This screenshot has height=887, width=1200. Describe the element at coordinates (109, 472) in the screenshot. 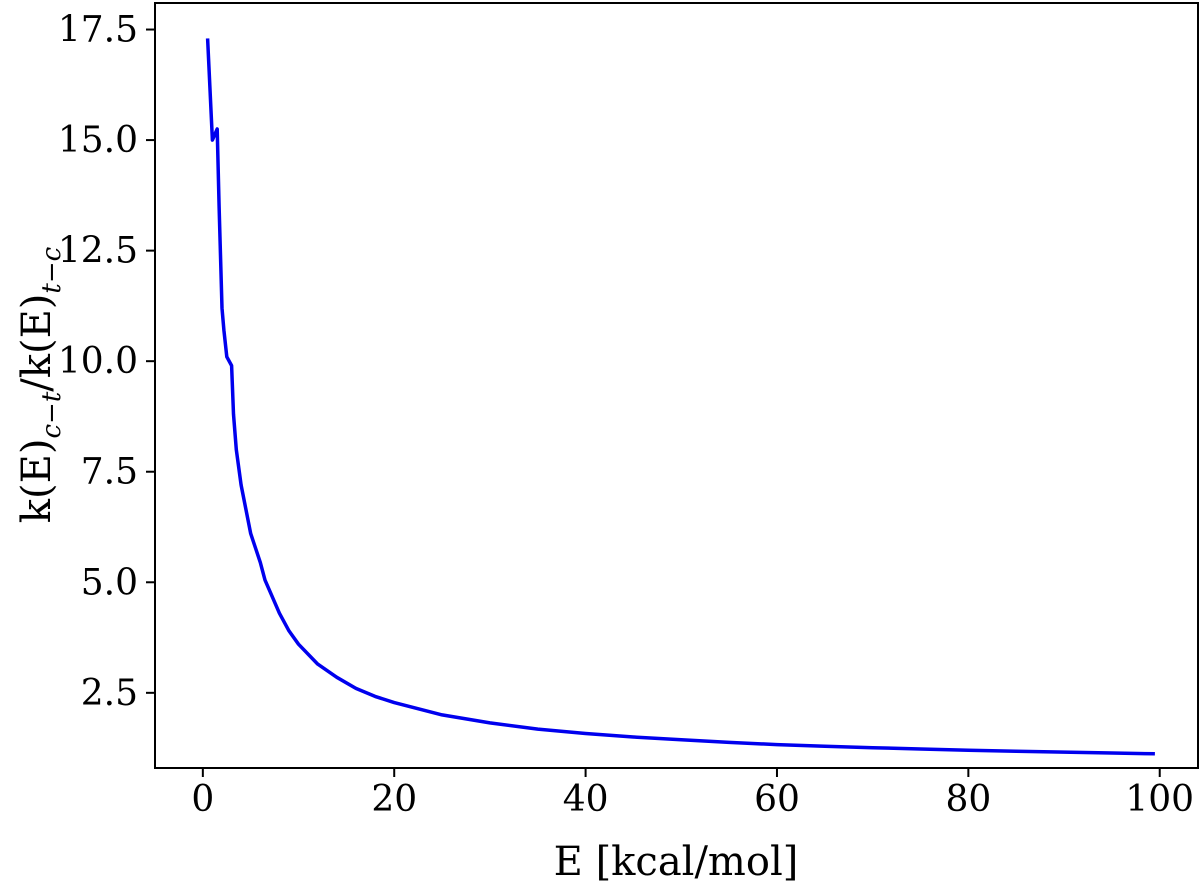

I see `y-tick-label: 7.5` at that location.